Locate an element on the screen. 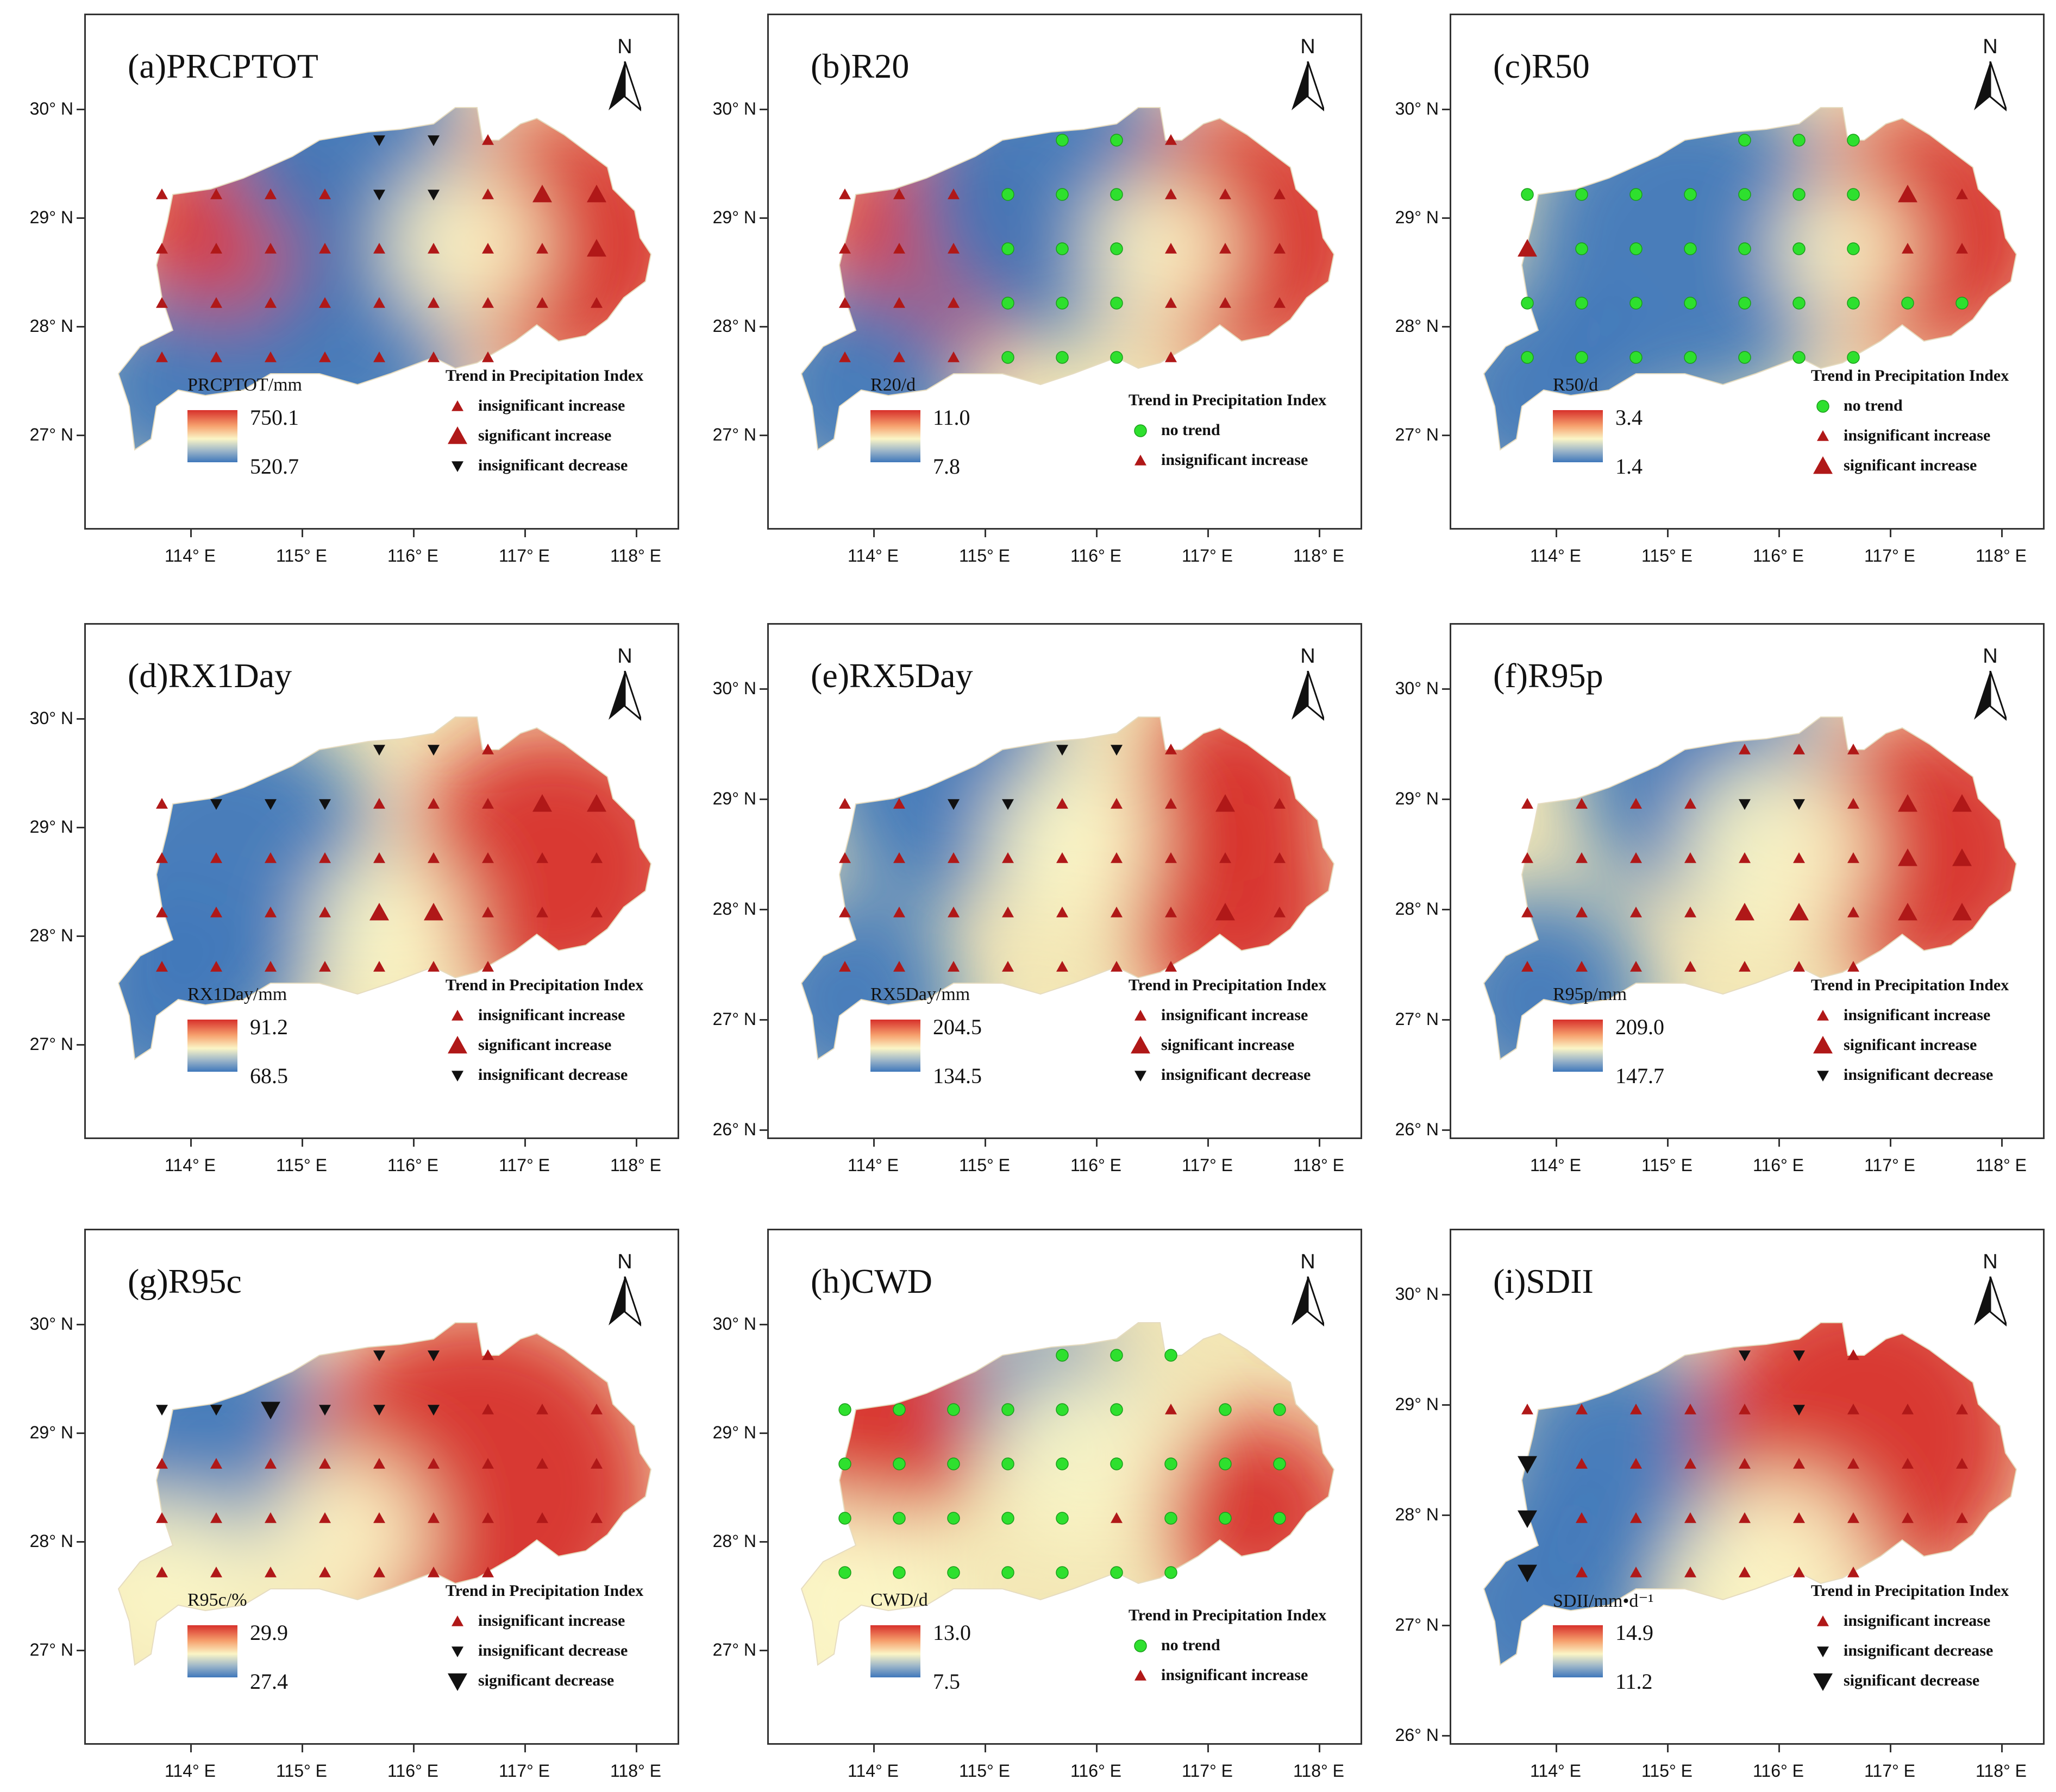 The image size is (2056, 1792). panel-title: (h)CWD is located at coordinates (872, 1281).